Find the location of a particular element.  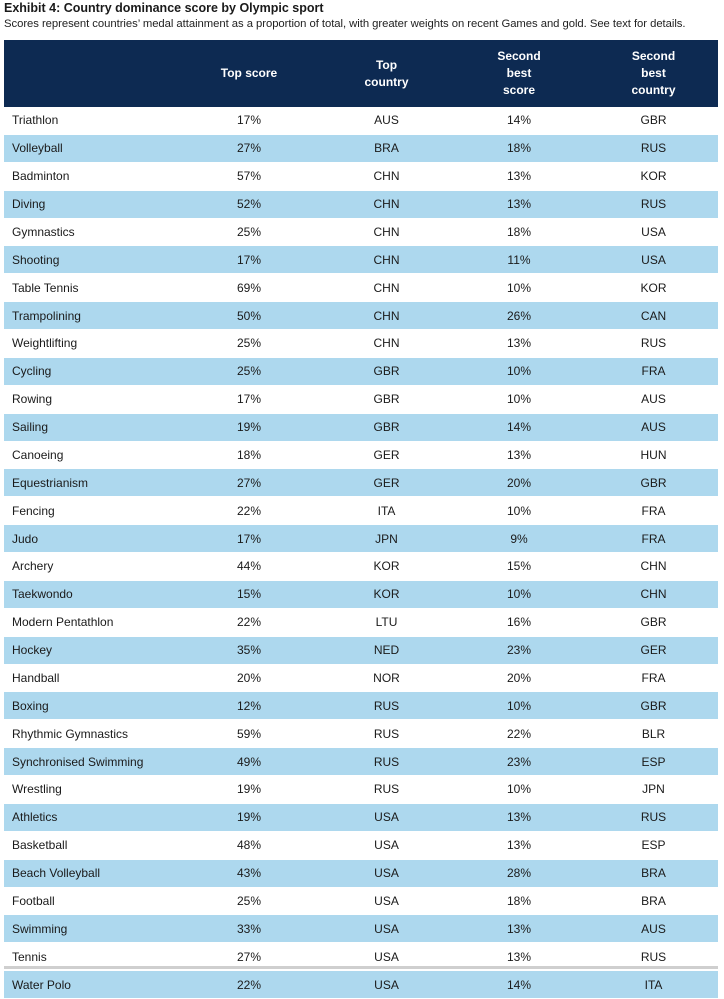

sport-cell: Badminton is located at coordinates (89, 176).